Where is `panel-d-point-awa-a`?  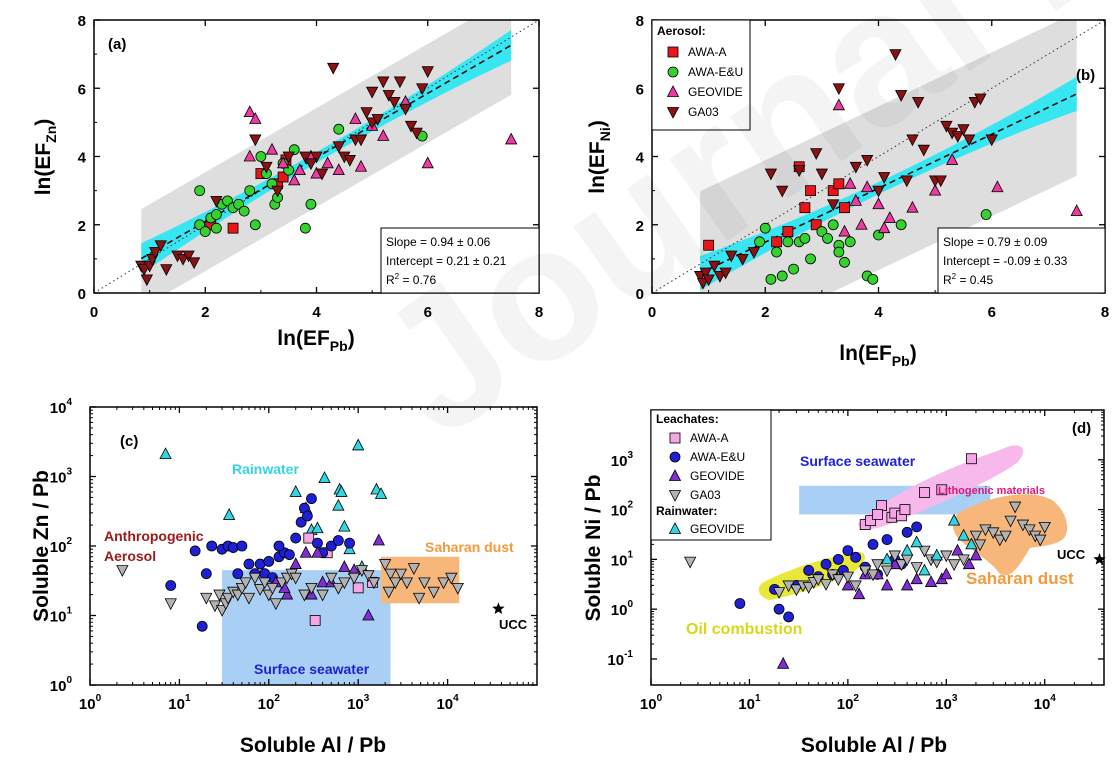 panel-d-point-awa-a is located at coordinates (877, 514).